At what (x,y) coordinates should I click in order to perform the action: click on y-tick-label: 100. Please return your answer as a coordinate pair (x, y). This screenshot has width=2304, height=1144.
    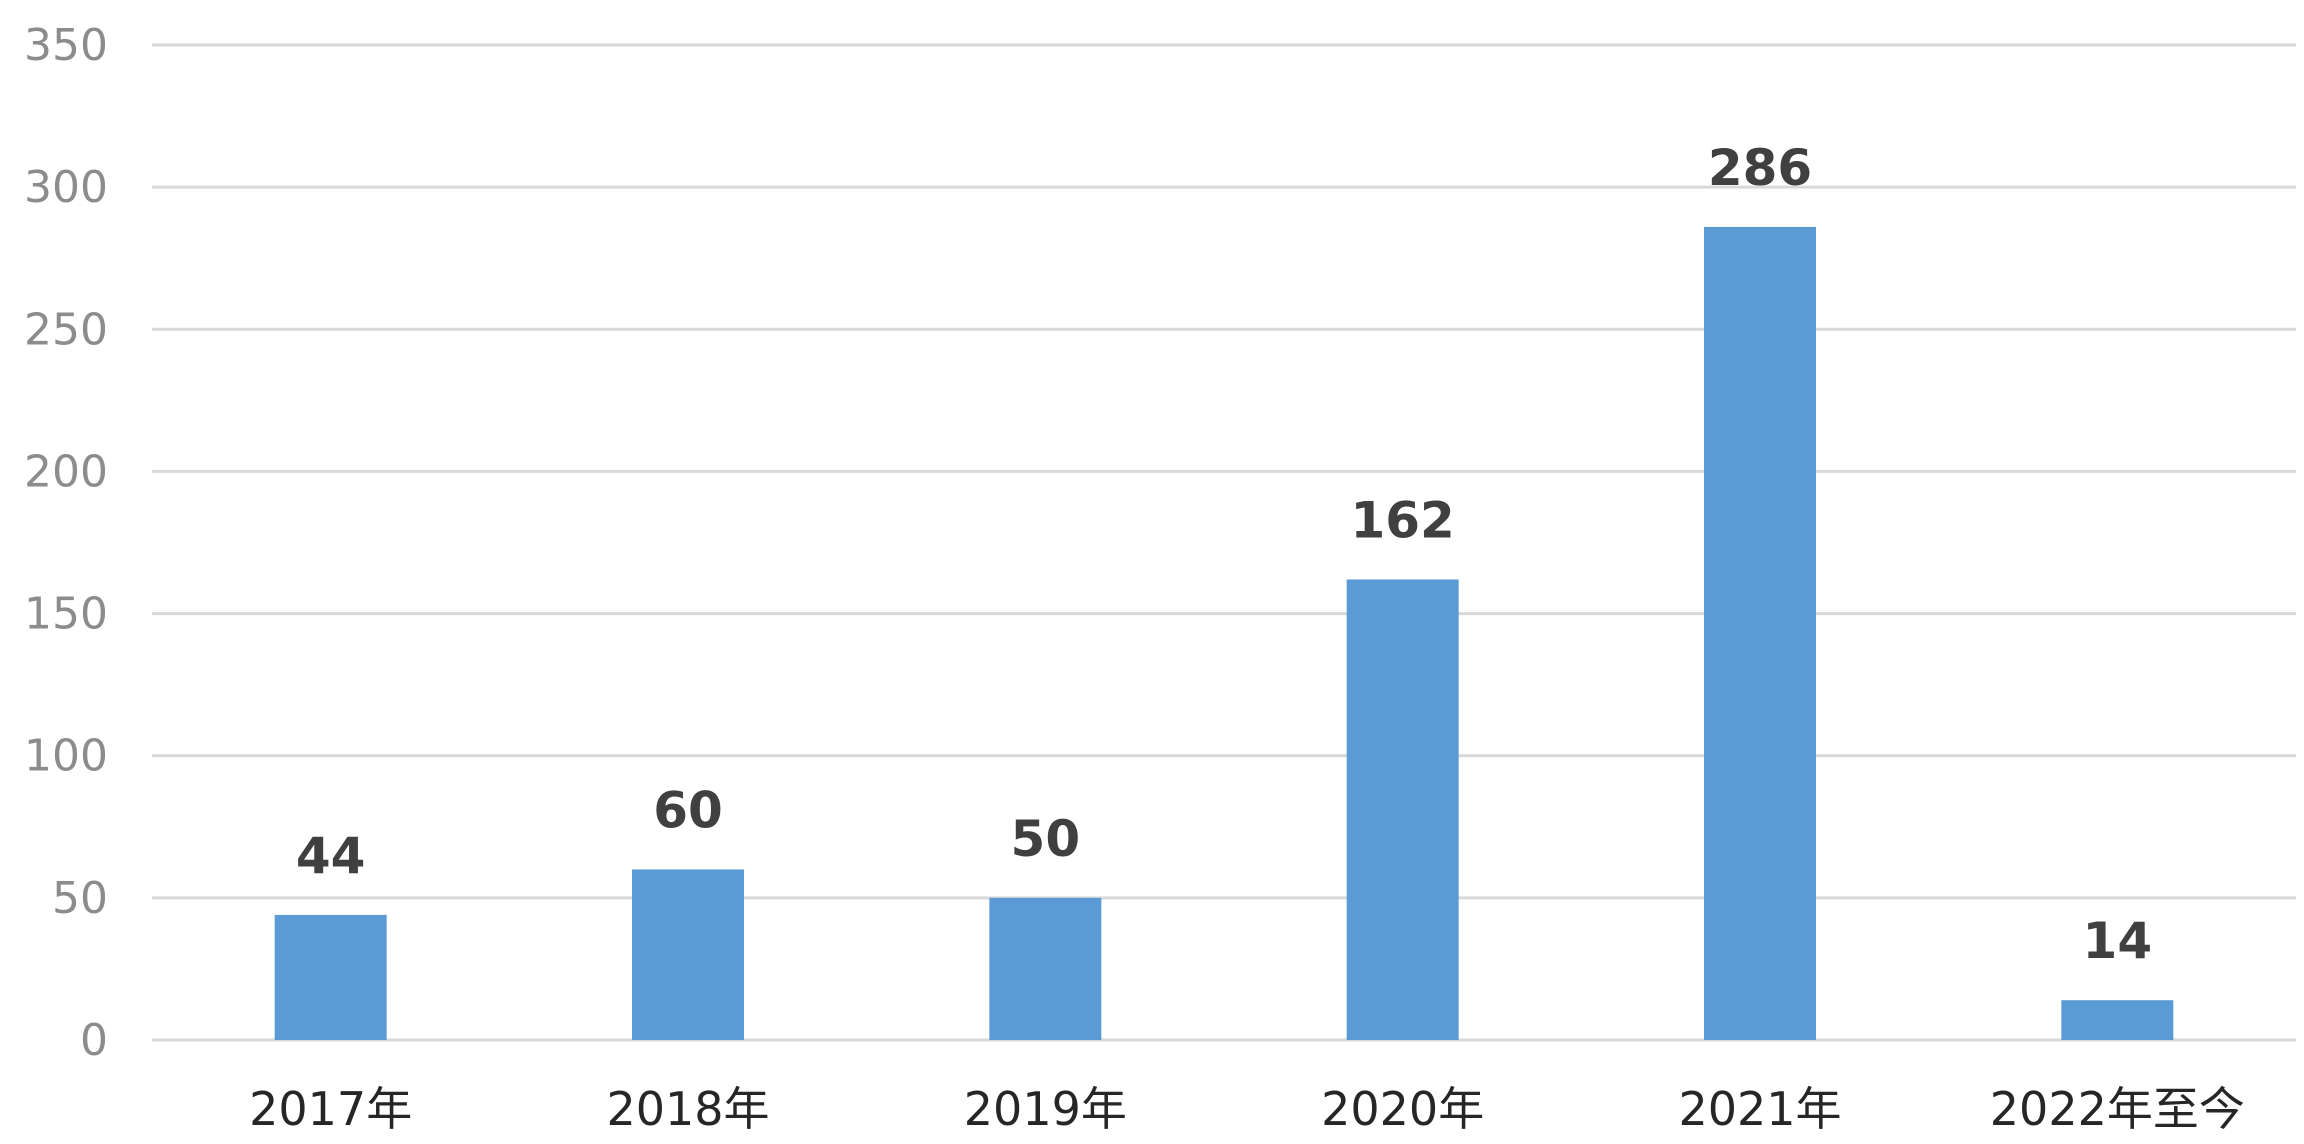
    Looking at the image, I should click on (66, 756).